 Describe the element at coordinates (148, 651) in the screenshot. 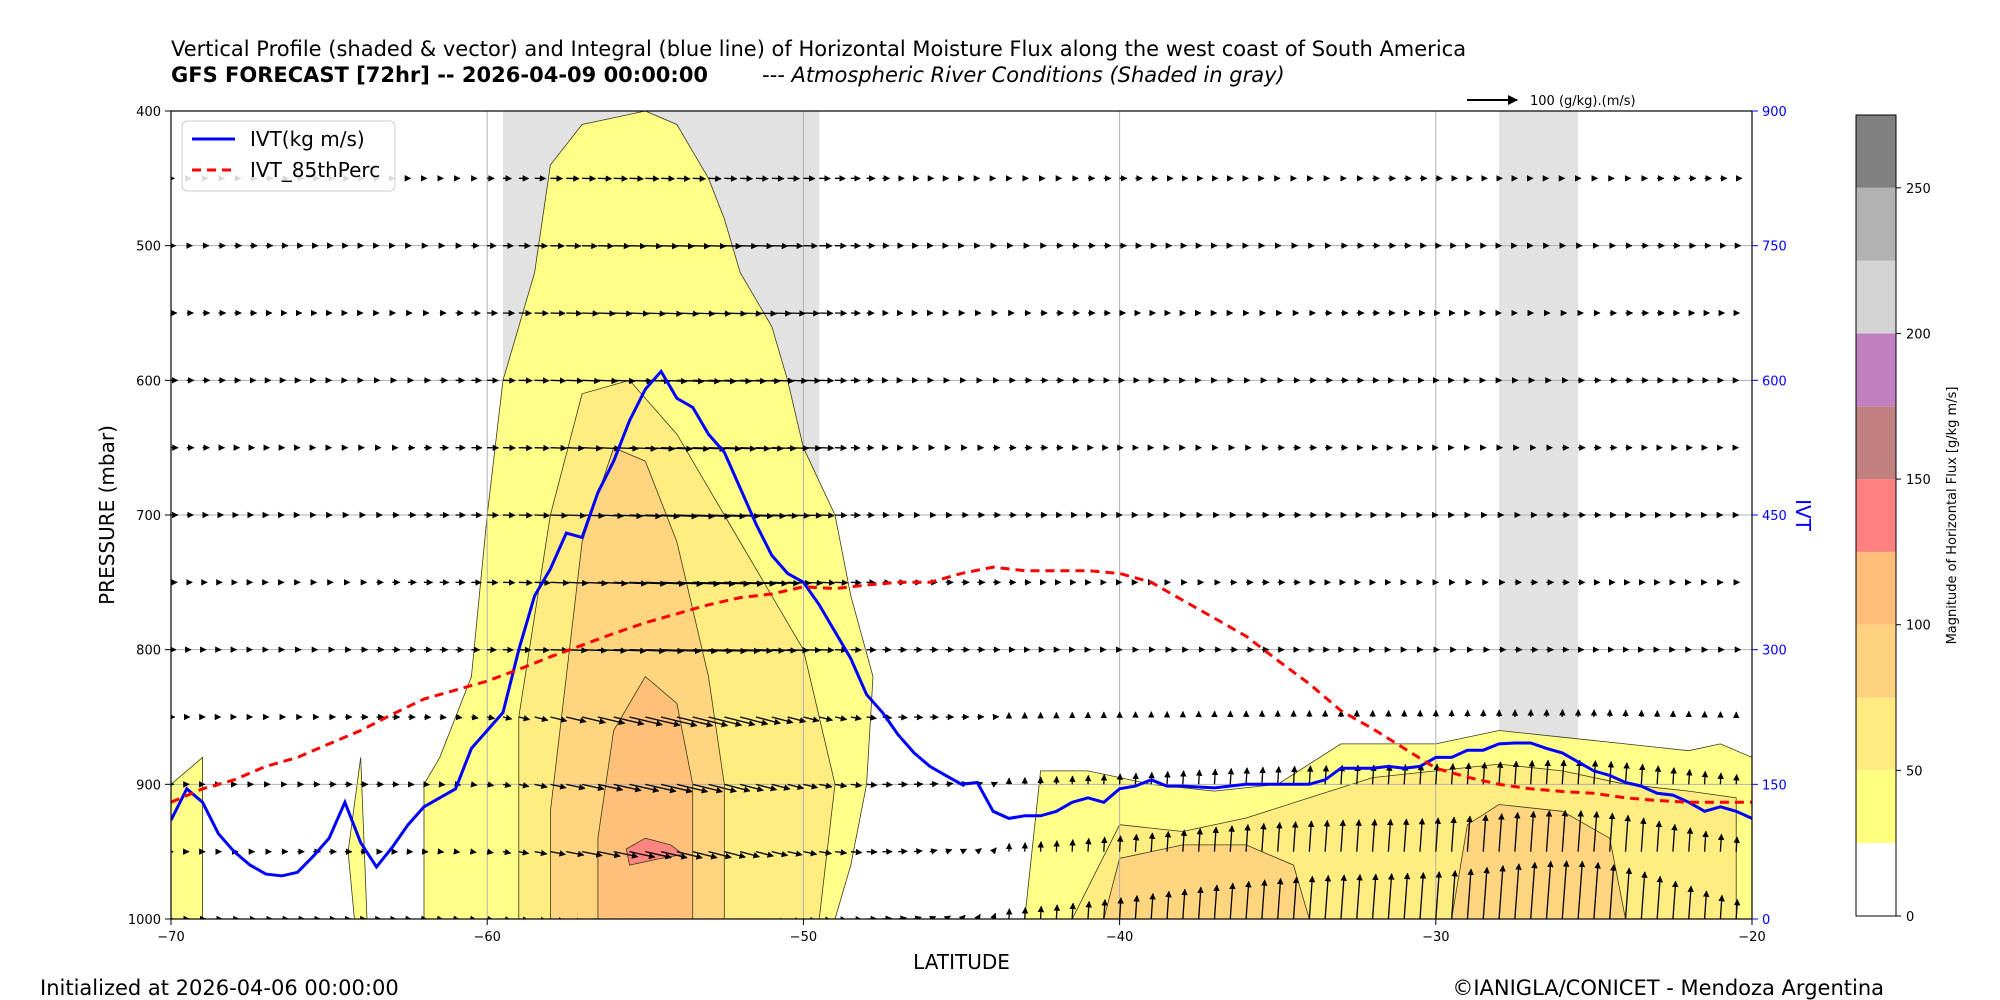

I see `y-tick-label: 800` at that location.